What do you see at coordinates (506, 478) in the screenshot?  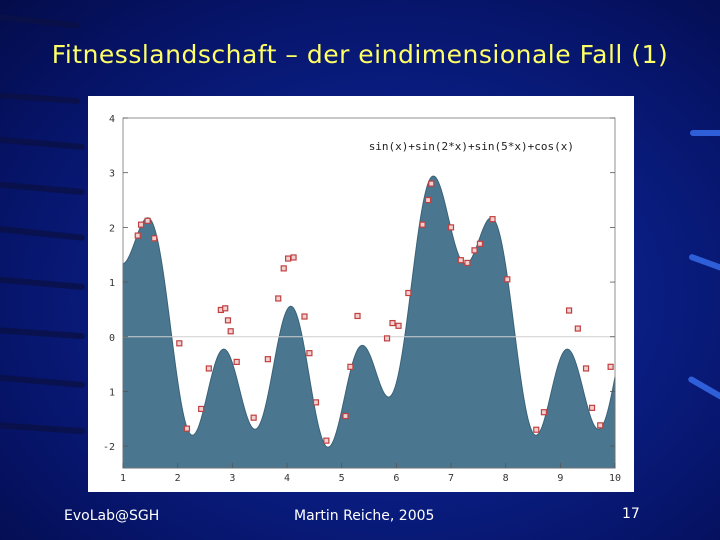 I see `x-tick-label: 8` at bounding box center [506, 478].